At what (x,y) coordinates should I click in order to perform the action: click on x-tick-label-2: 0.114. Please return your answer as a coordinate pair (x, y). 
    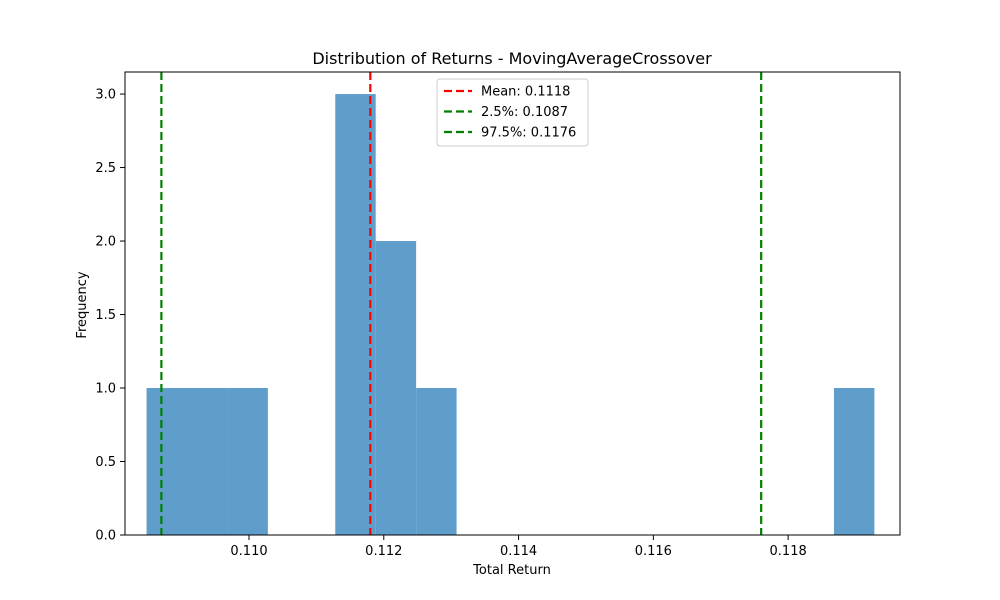
    Looking at the image, I should click on (518, 551).